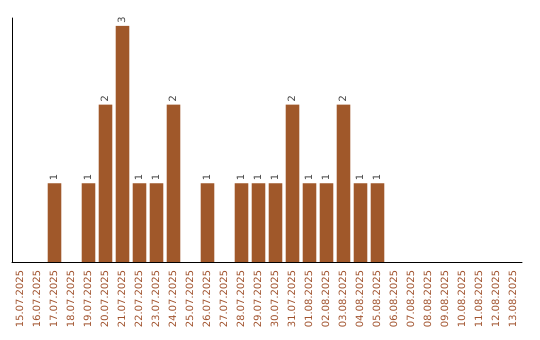 The image size is (540, 340). What do you see at coordinates (122, 19) in the screenshot?
I see `data-label: 3` at bounding box center [122, 19].